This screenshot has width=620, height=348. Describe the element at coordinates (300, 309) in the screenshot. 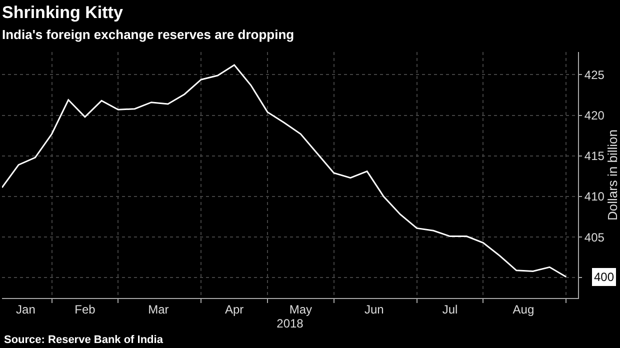

I see `x-tick-label: May` at that location.